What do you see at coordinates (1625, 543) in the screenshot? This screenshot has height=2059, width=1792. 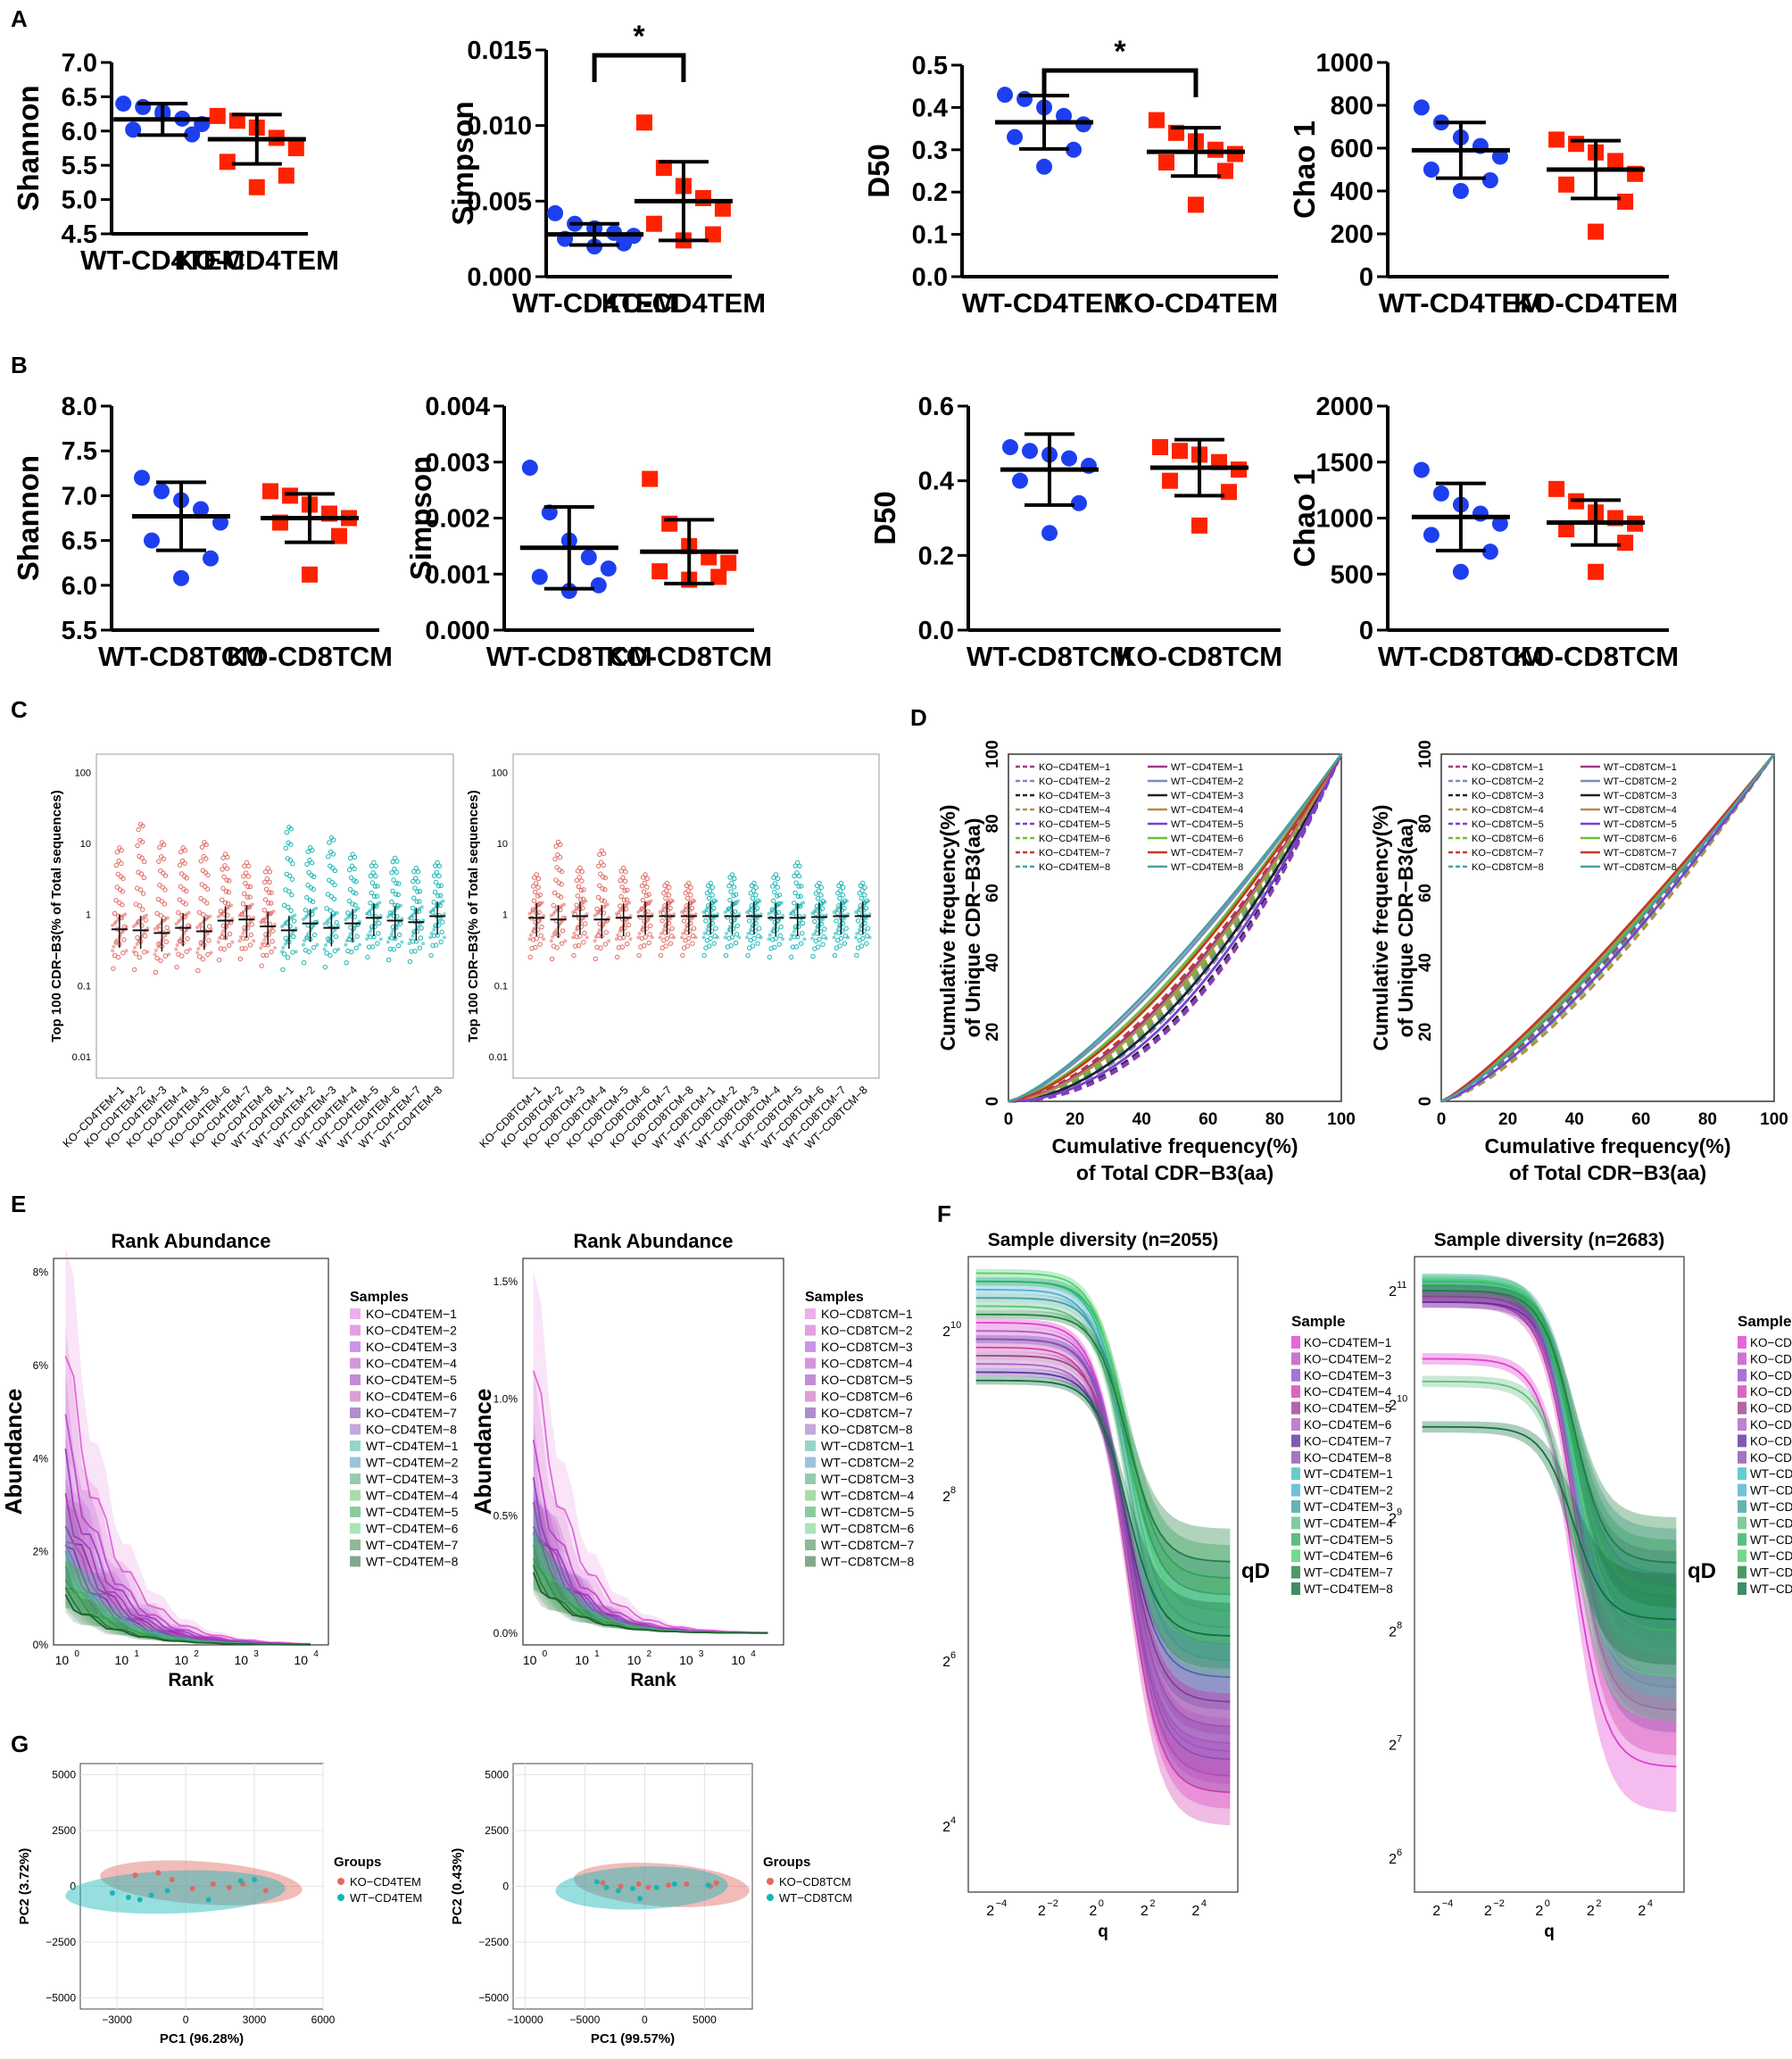 I see `b-chao1-ko-point` at bounding box center [1625, 543].